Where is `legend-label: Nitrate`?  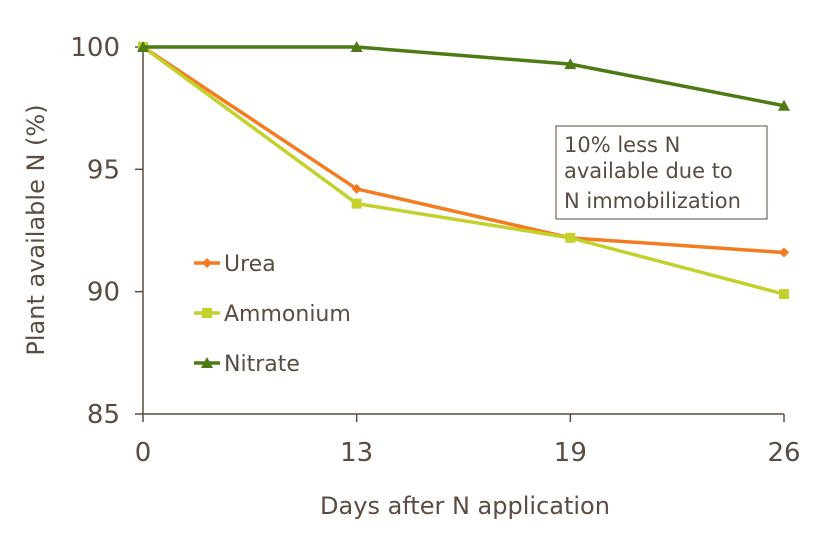
legend-label: Nitrate is located at coordinates (262, 364).